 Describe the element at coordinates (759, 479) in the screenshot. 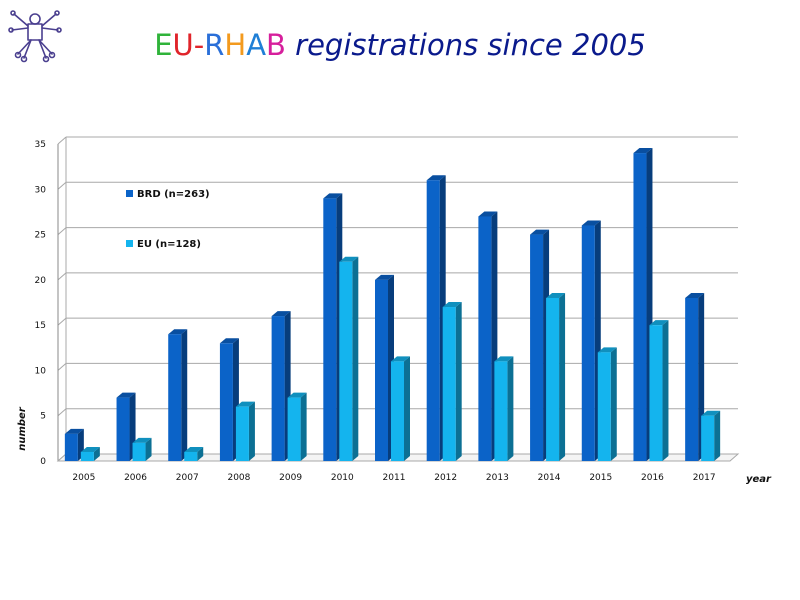

I see `x-axis-label: year` at that location.